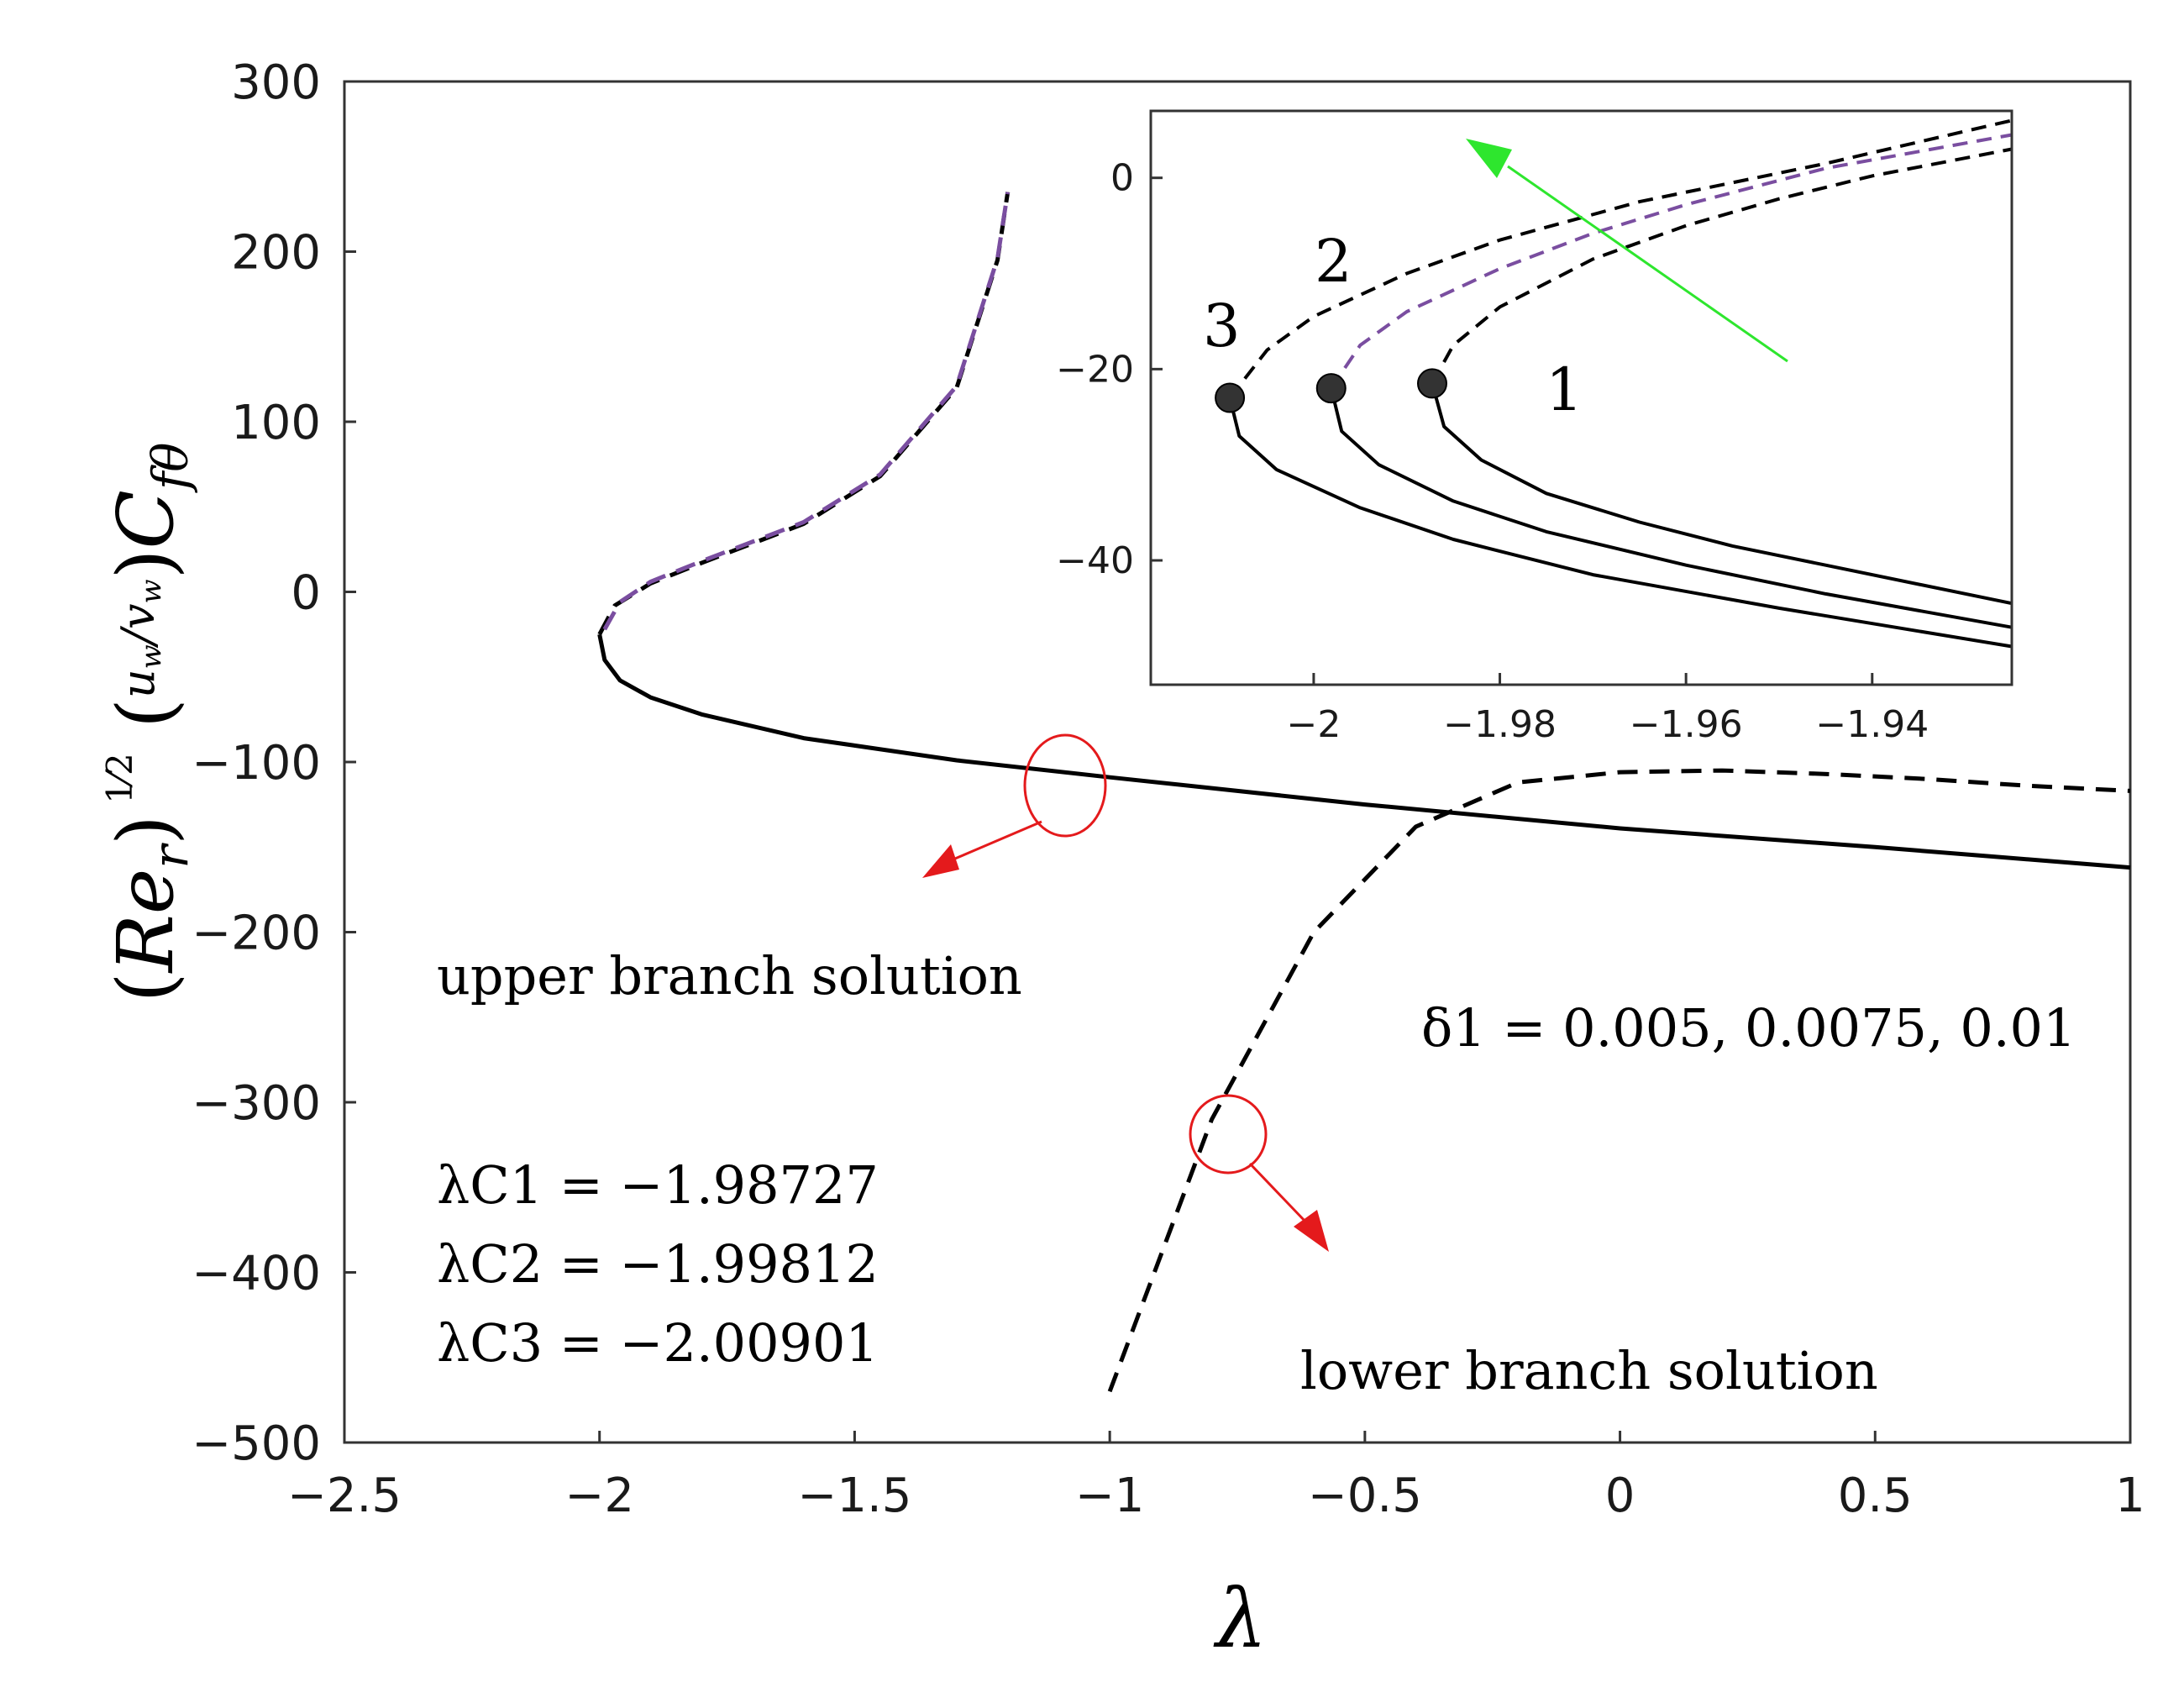  I want to click on delta-label: δ1 = 0.005, 0.0075, 0.01, so click(1748, 1028).